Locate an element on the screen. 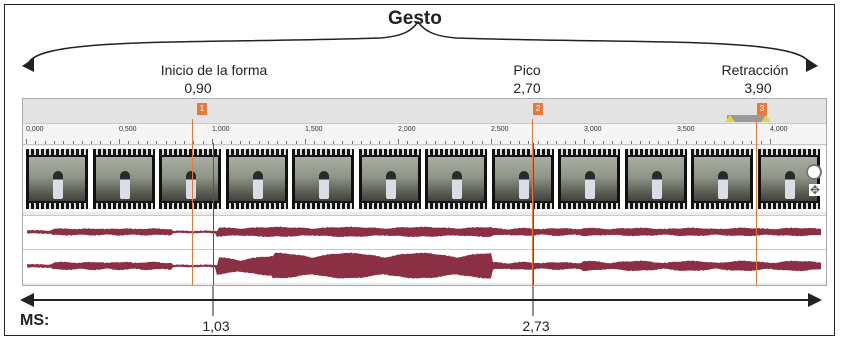 The image size is (841, 340). ruler-label: 2,500 is located at coordinates (500, 129).